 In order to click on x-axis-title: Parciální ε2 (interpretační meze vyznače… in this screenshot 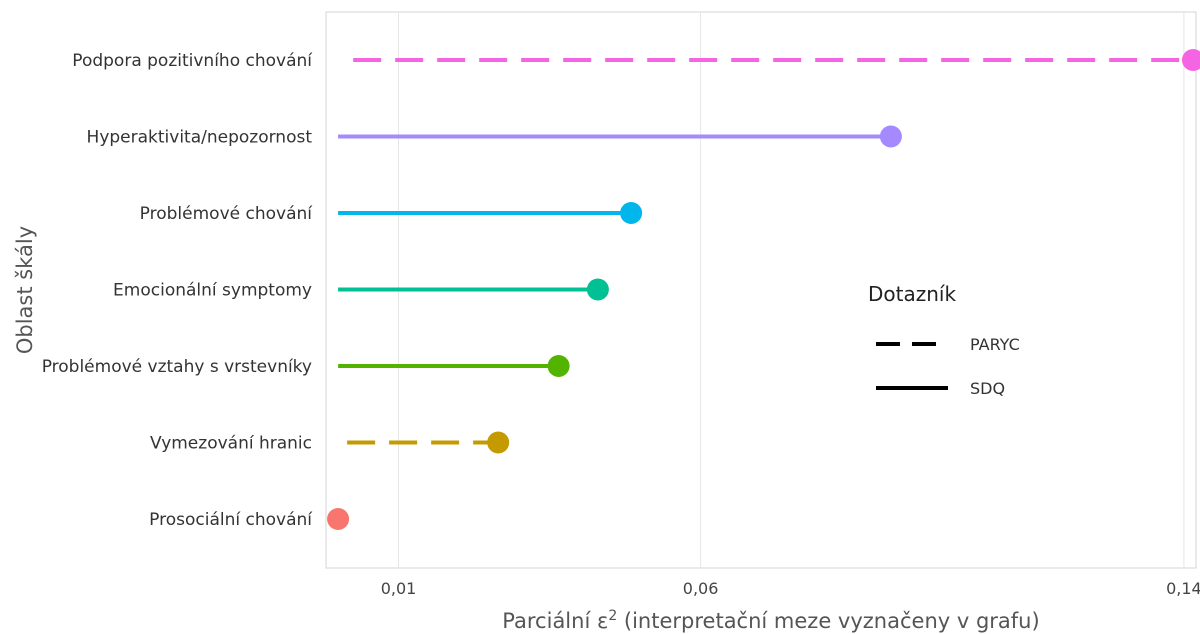, I will do `click(770, 620)`.